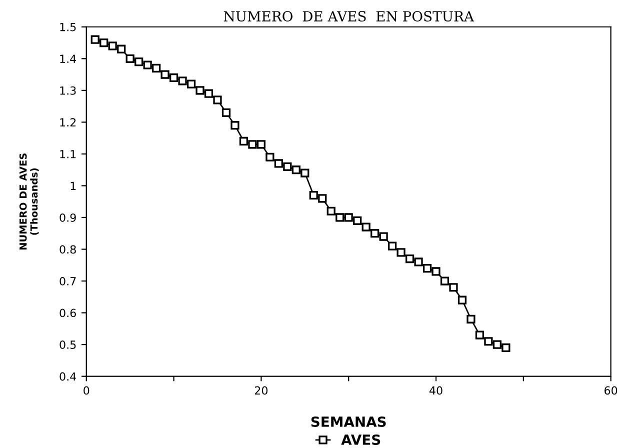 This screenshot has height=448, width=617. Describe the element at coordinates (68, 90) in the screenshot. I see `y-tick-label: 1.3` at that location.